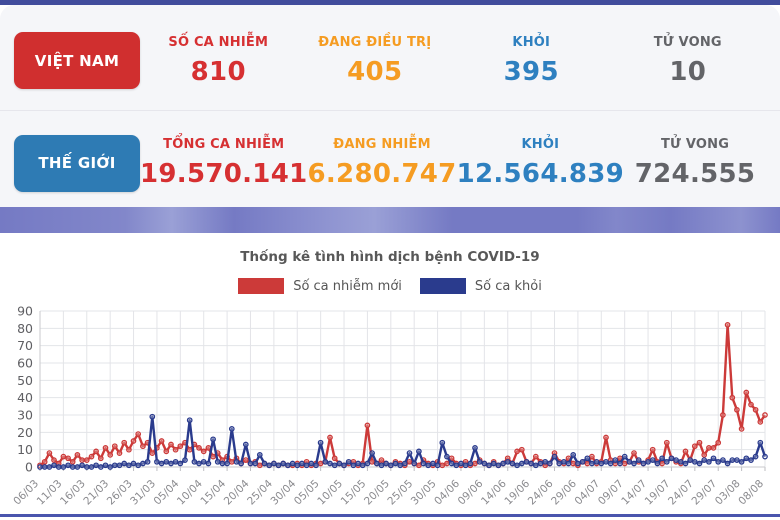  What do you see at coordinates (611, 493) in the screenshot?
I see `svg-text: 09/07` at bounding box center [611, 493].